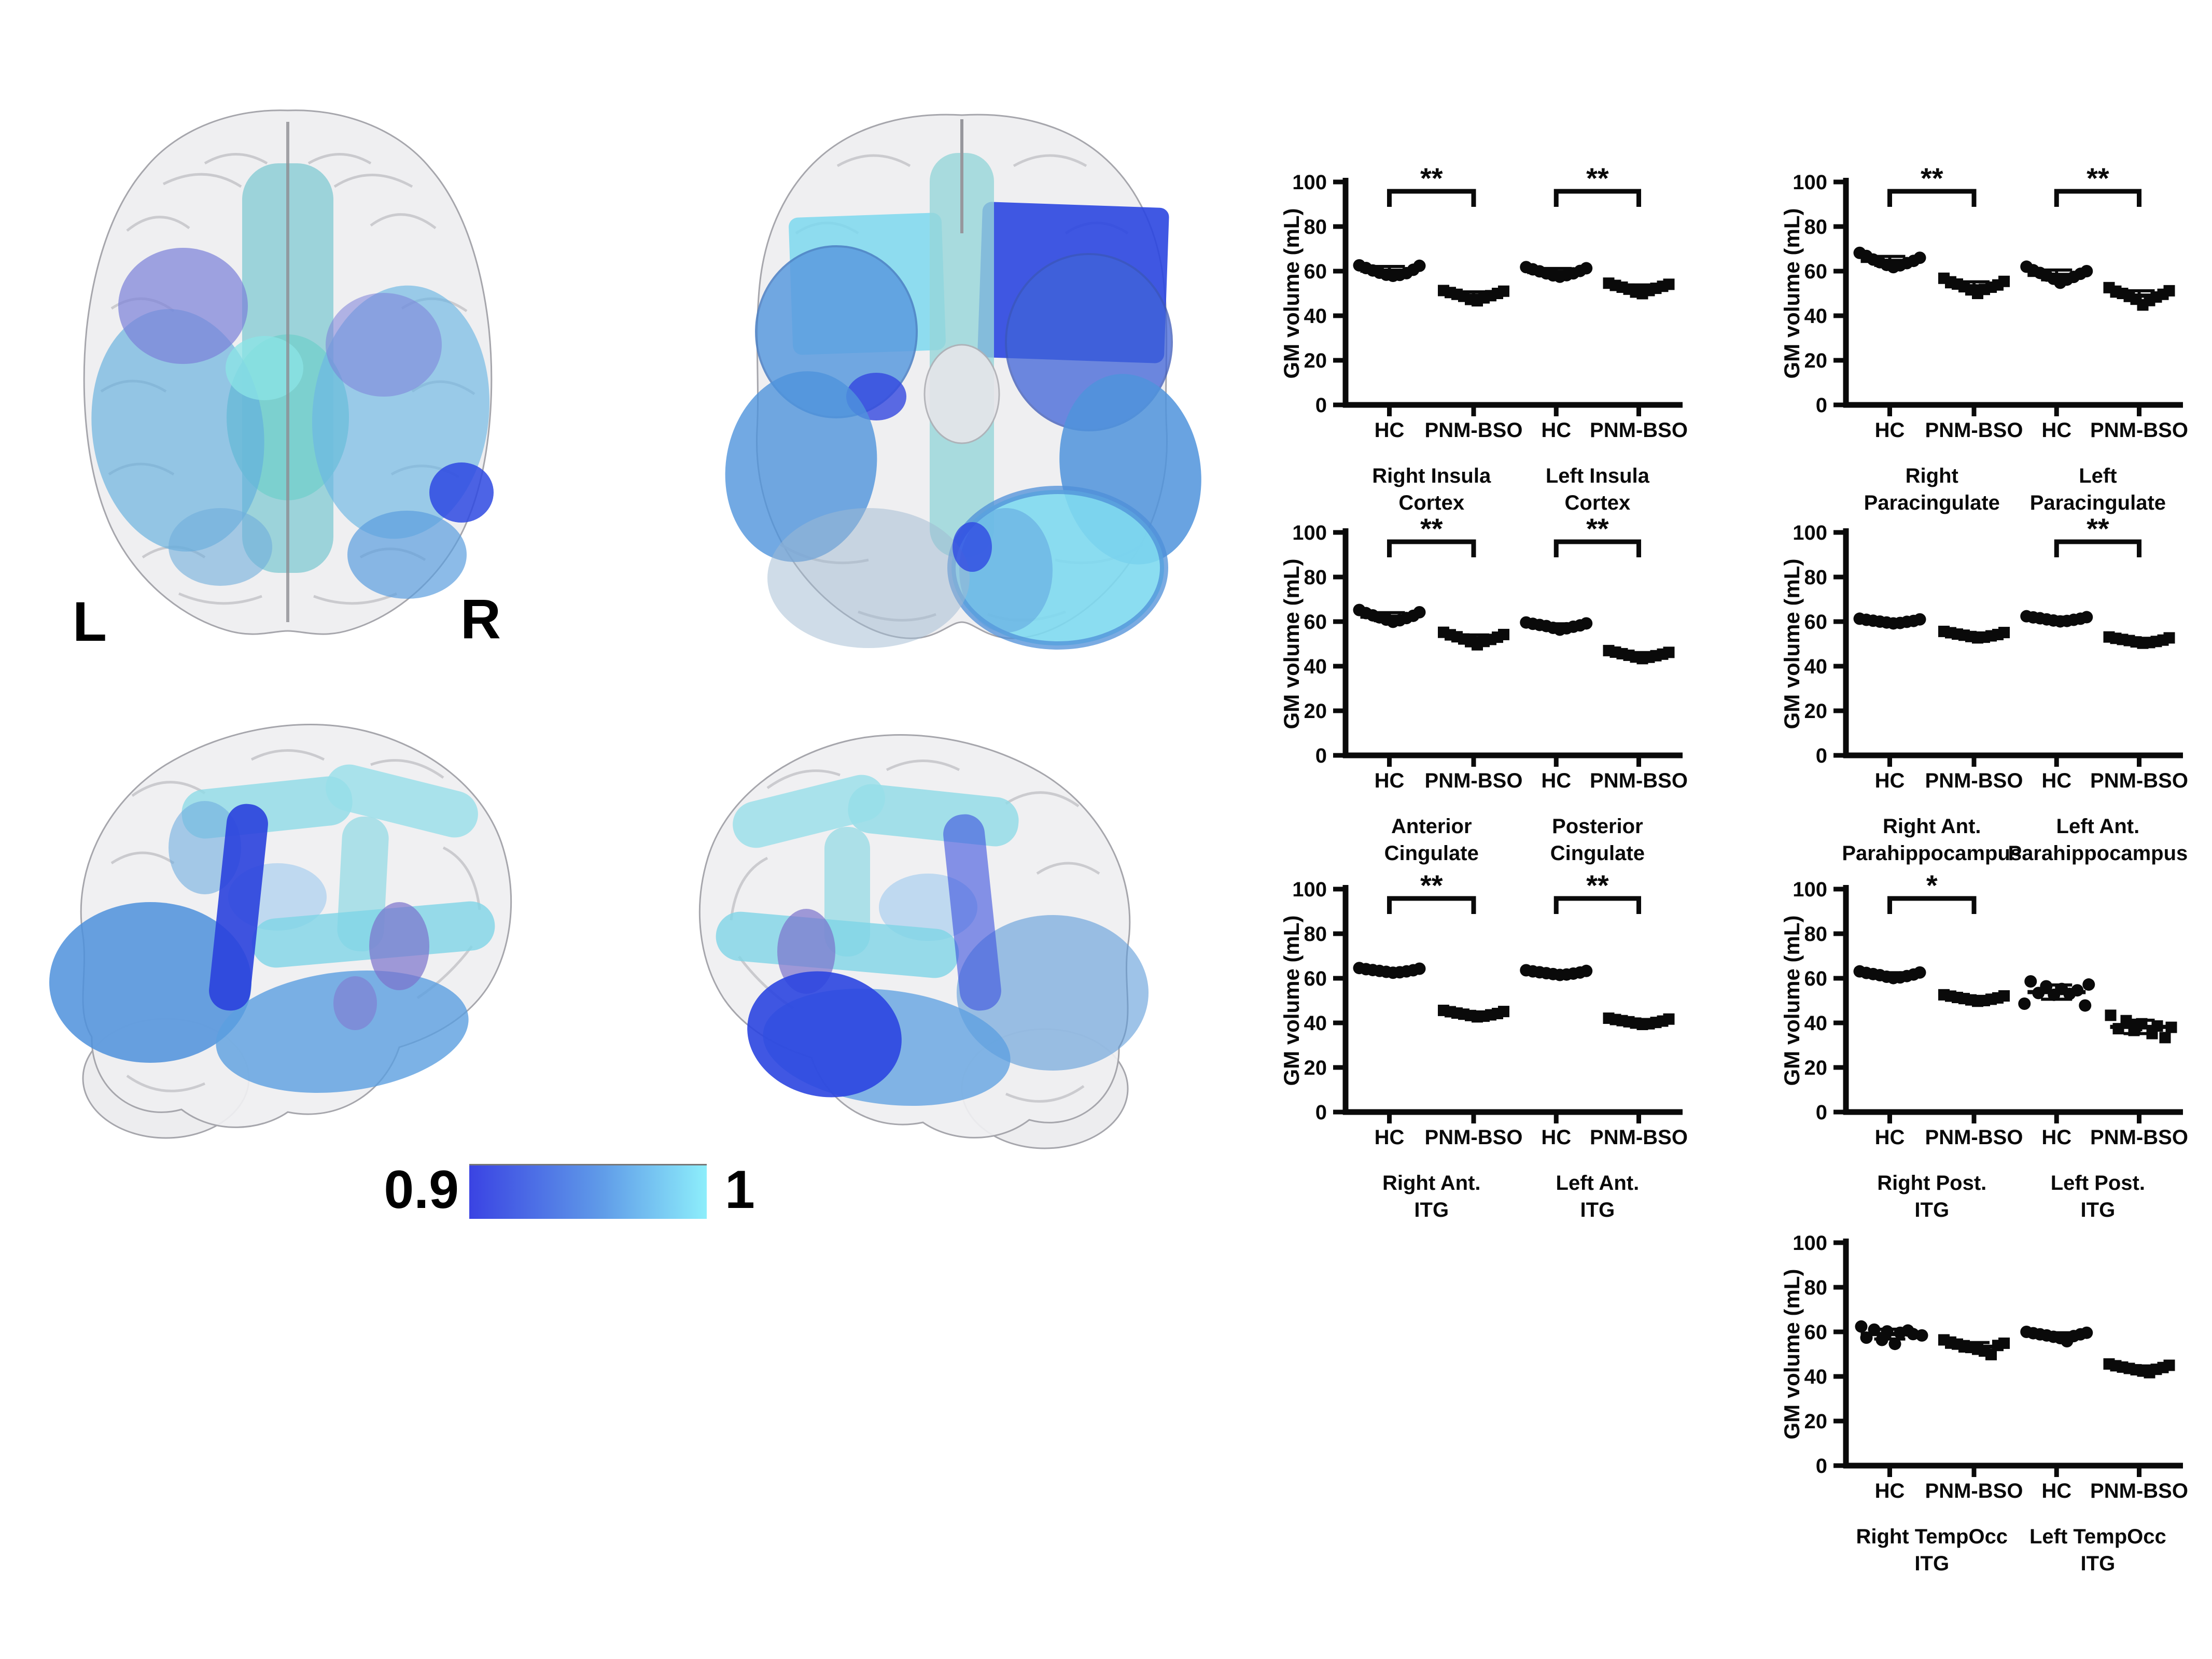 This screenshot has height=1659, width=2212. I want to click on svg-text: Right Insula, so click(1431, 476).